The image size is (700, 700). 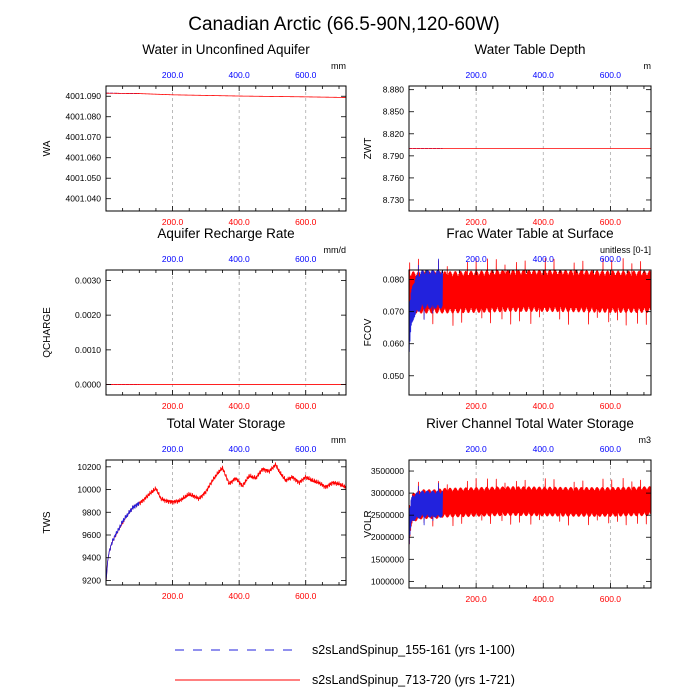 What do you see at coordinates (240, 449) in the screenshot?
I see `x-tick-label-top-tws-1: 400.0` at bounding box center [240, 449].